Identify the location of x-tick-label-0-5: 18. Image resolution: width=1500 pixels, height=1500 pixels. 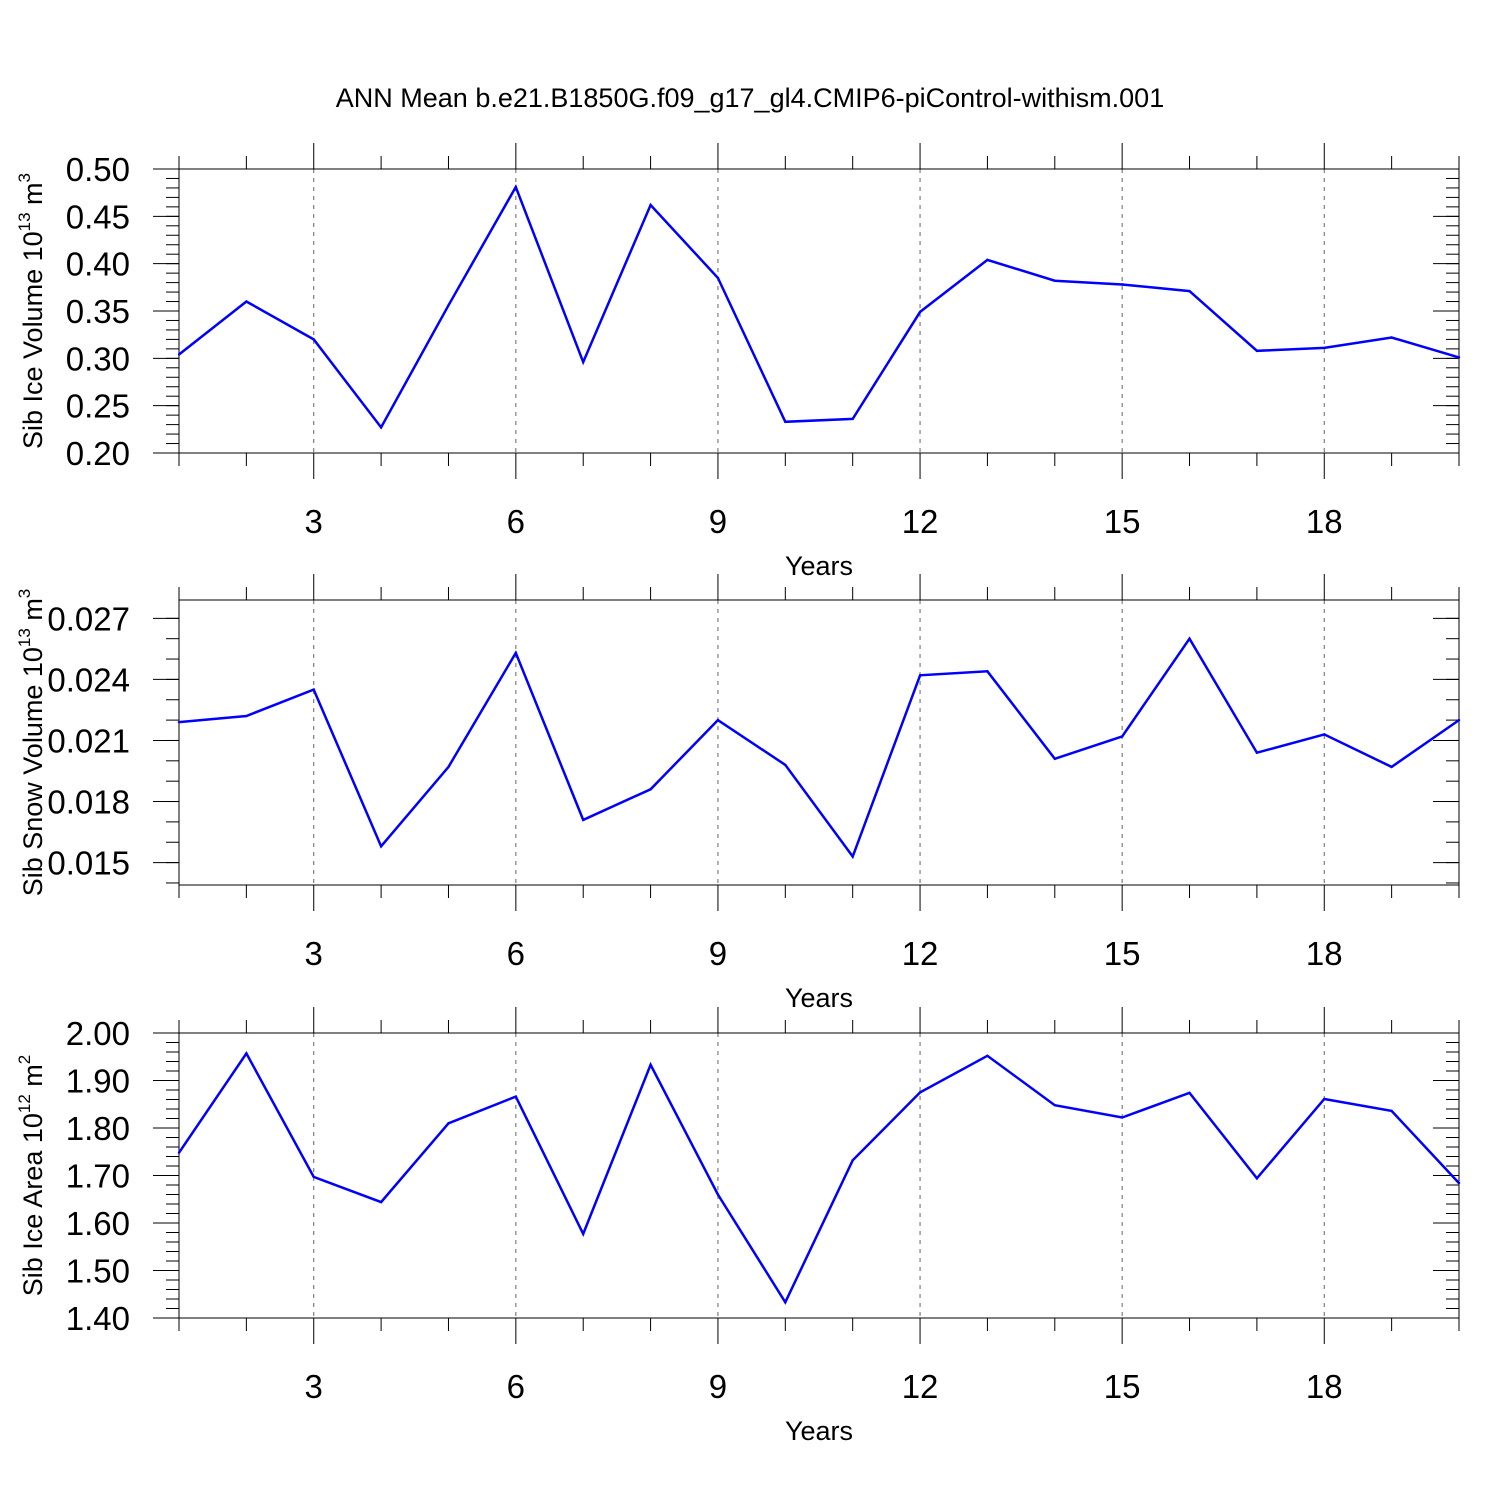
(1324, 521).